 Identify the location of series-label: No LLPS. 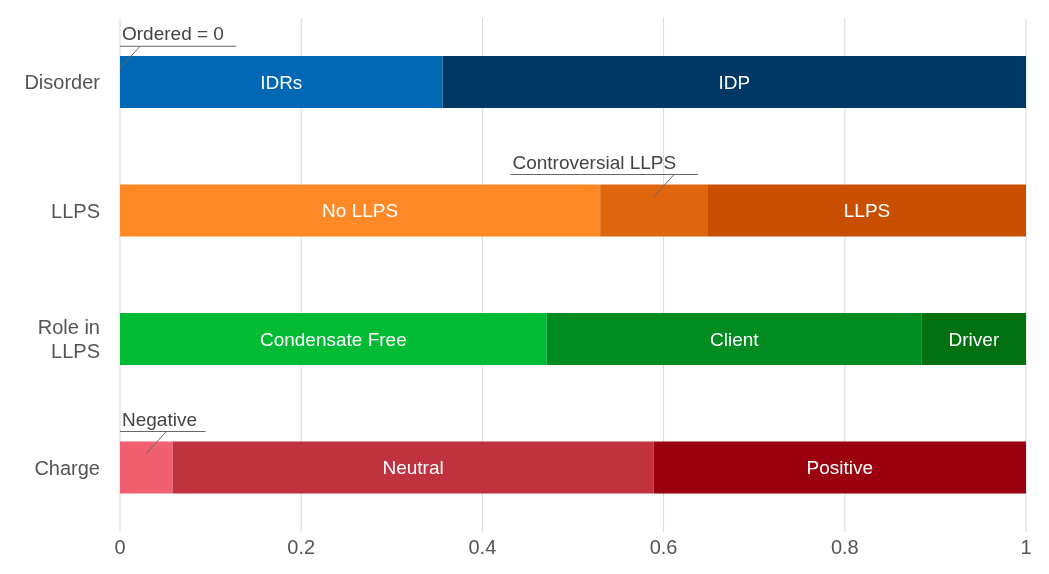
(360, 210).